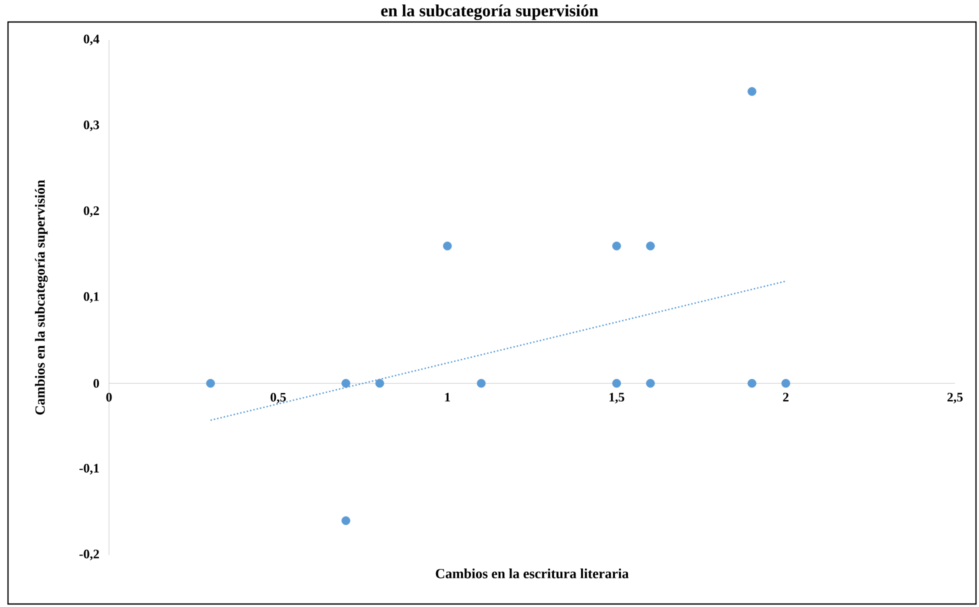 The image size is (979, 607). What do you see at coordinates (447, 397) in the screenshot?
I see `x-tick-label: 1` at bounding box center [447, 397].